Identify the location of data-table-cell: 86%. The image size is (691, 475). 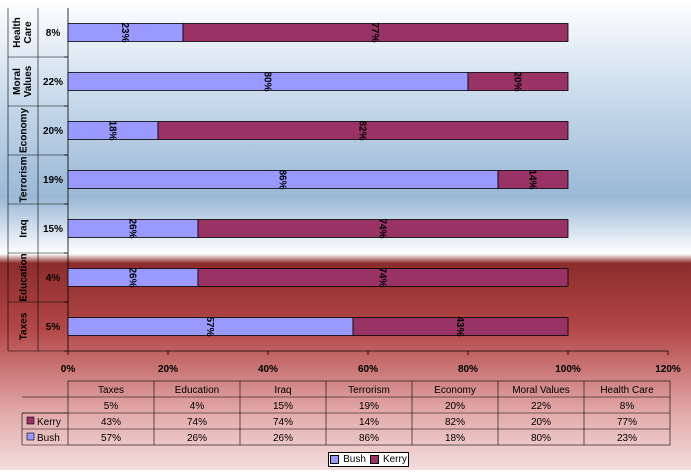
(369, 438).